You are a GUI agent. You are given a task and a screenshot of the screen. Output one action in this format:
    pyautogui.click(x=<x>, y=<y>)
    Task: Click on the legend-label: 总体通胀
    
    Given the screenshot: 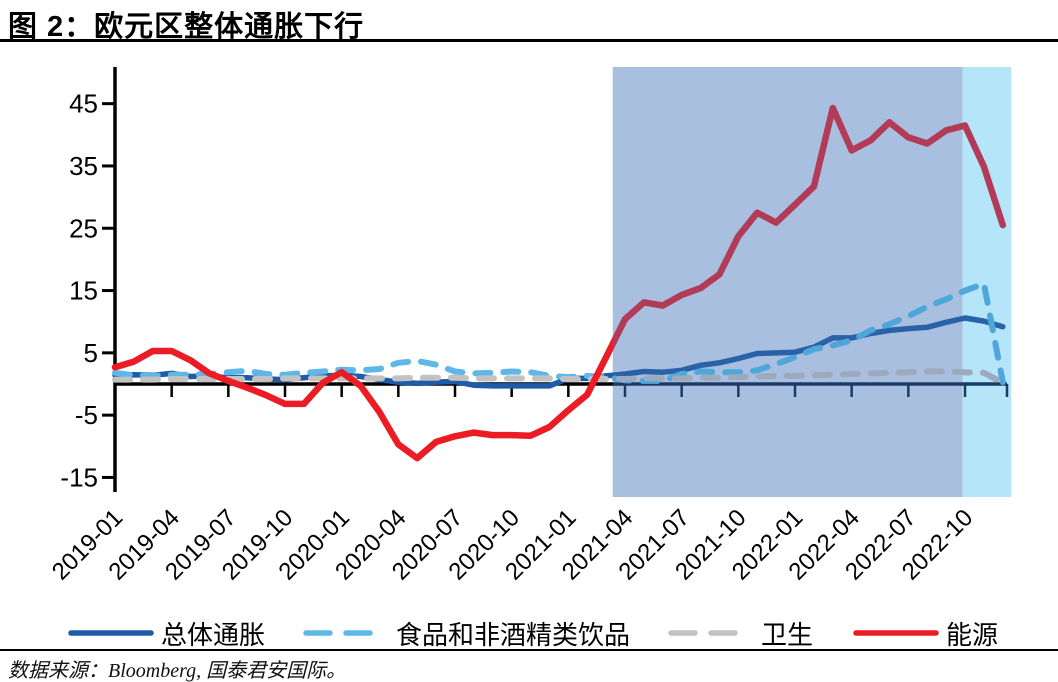 What is the action you would take?
    pyautogui.click(x=213, y=634)
    